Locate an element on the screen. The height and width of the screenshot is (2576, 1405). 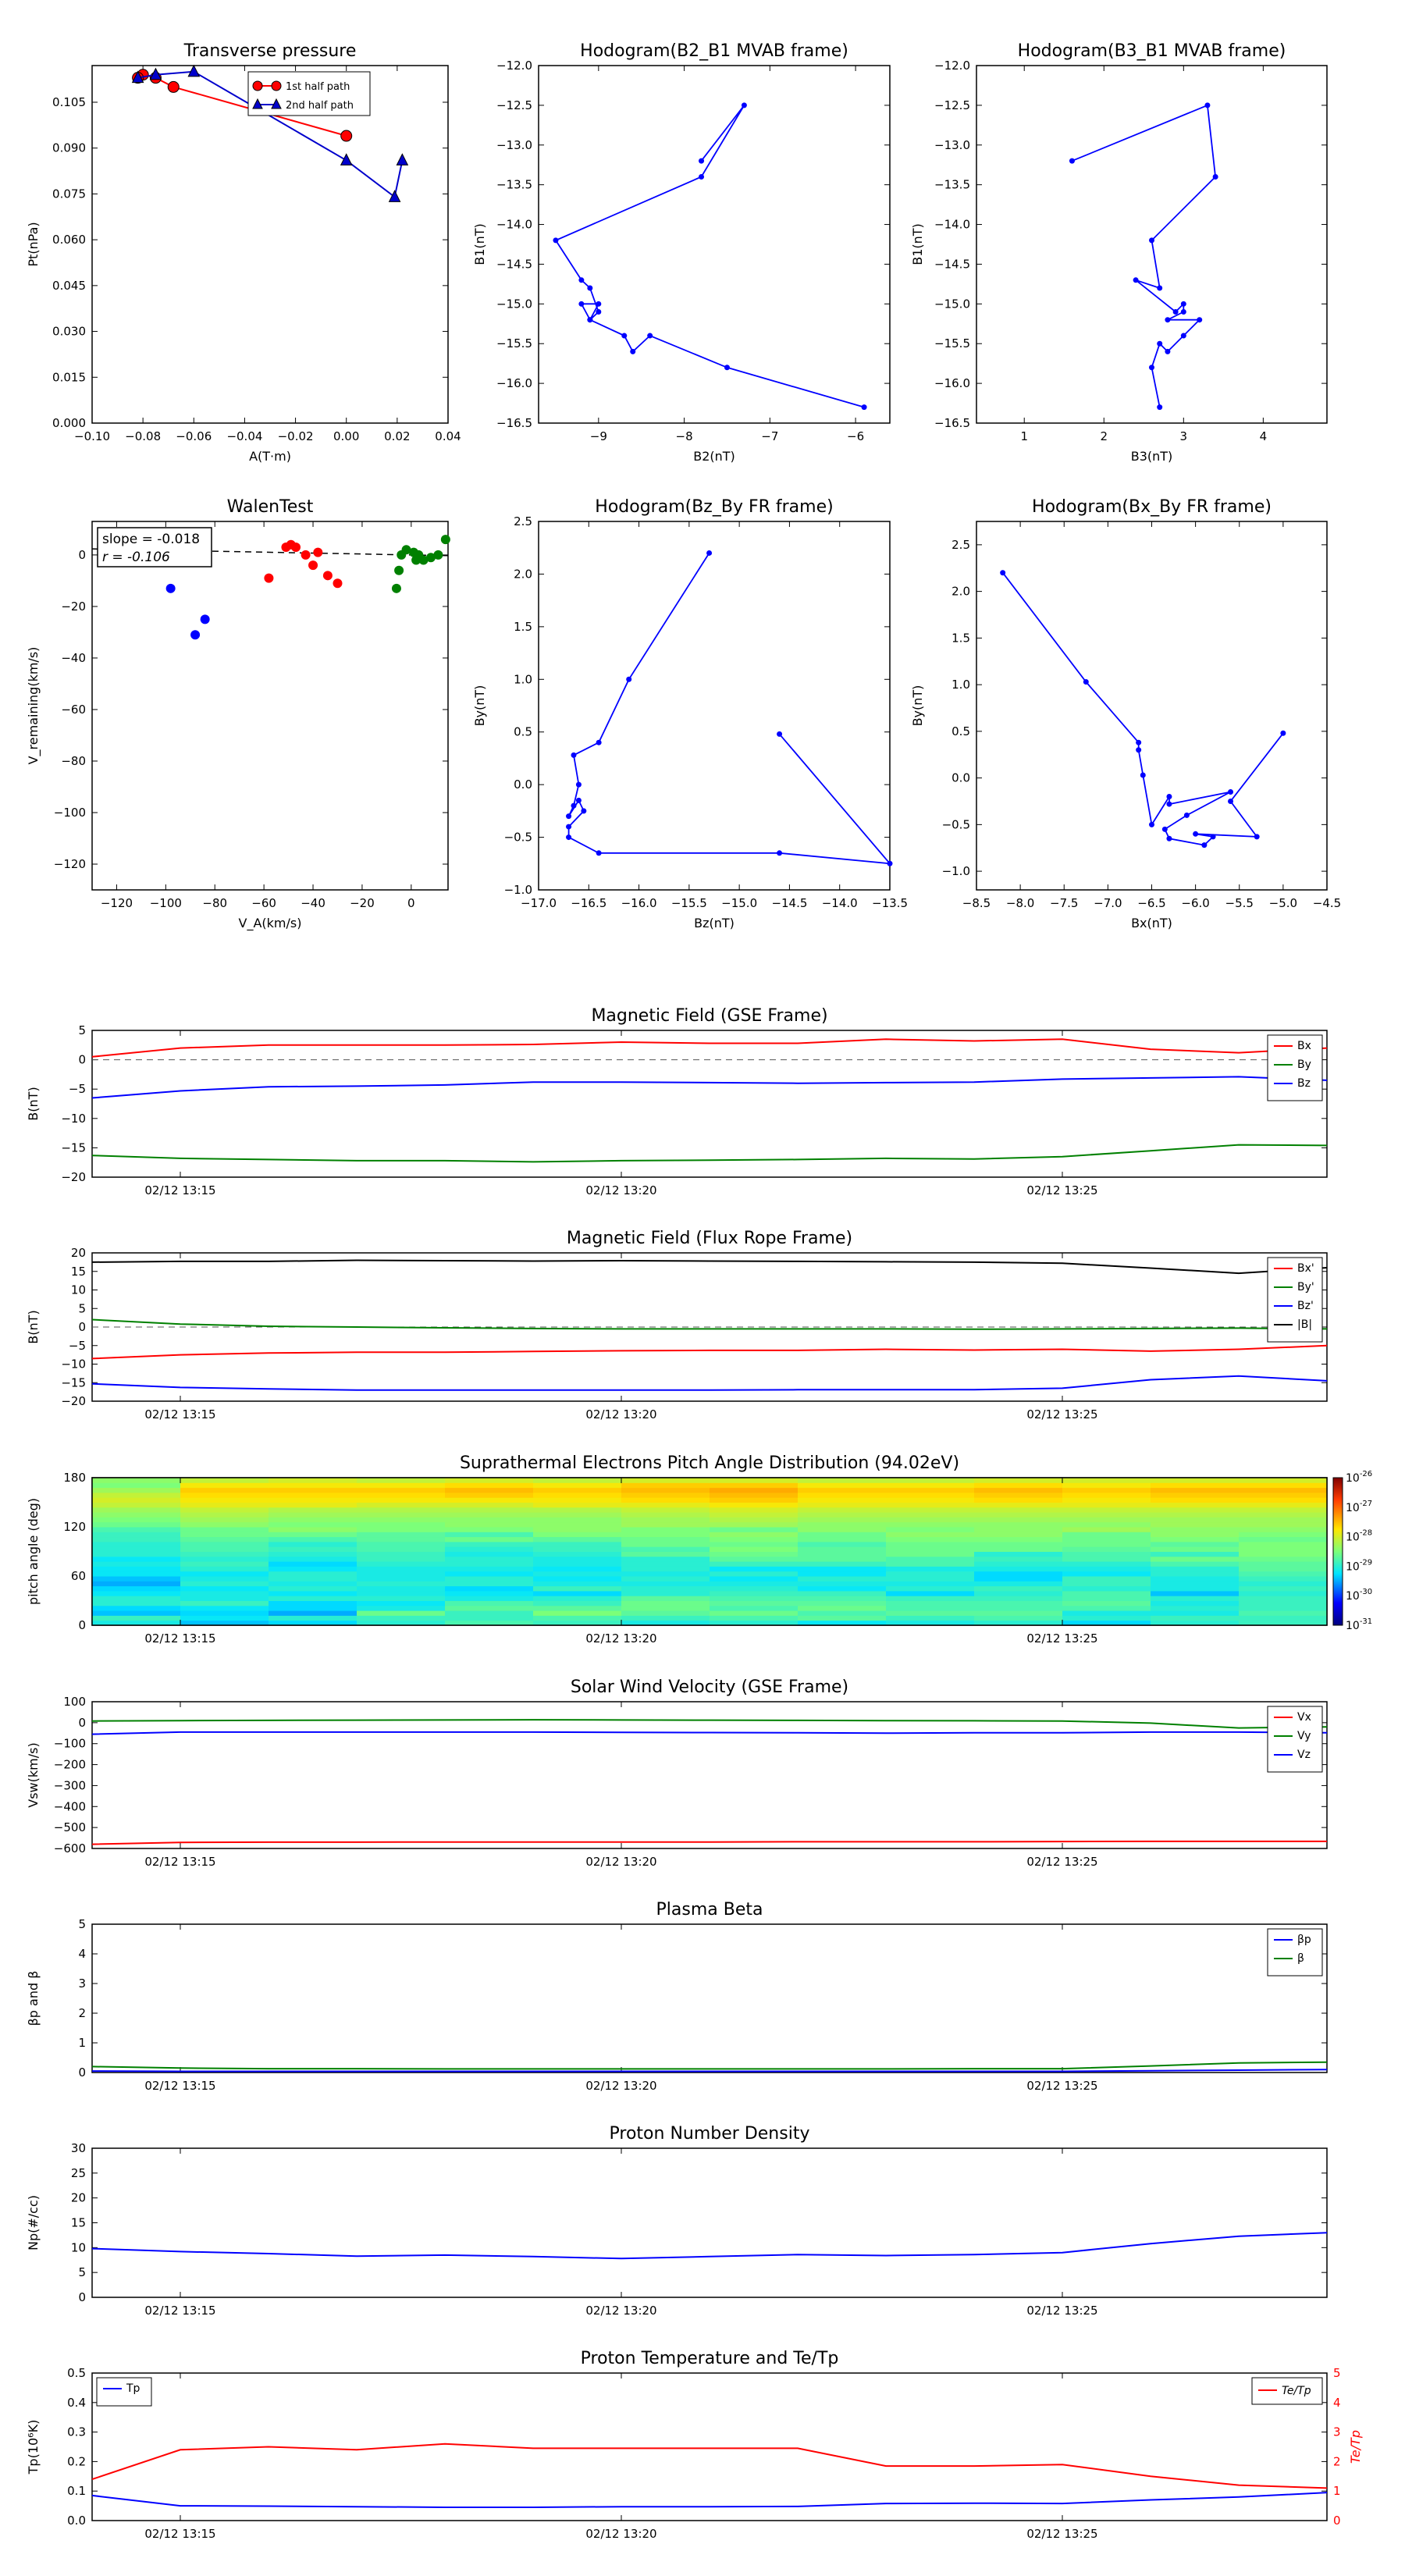
x-tick-label: −6.0 is located at coordinates (1195, 903).